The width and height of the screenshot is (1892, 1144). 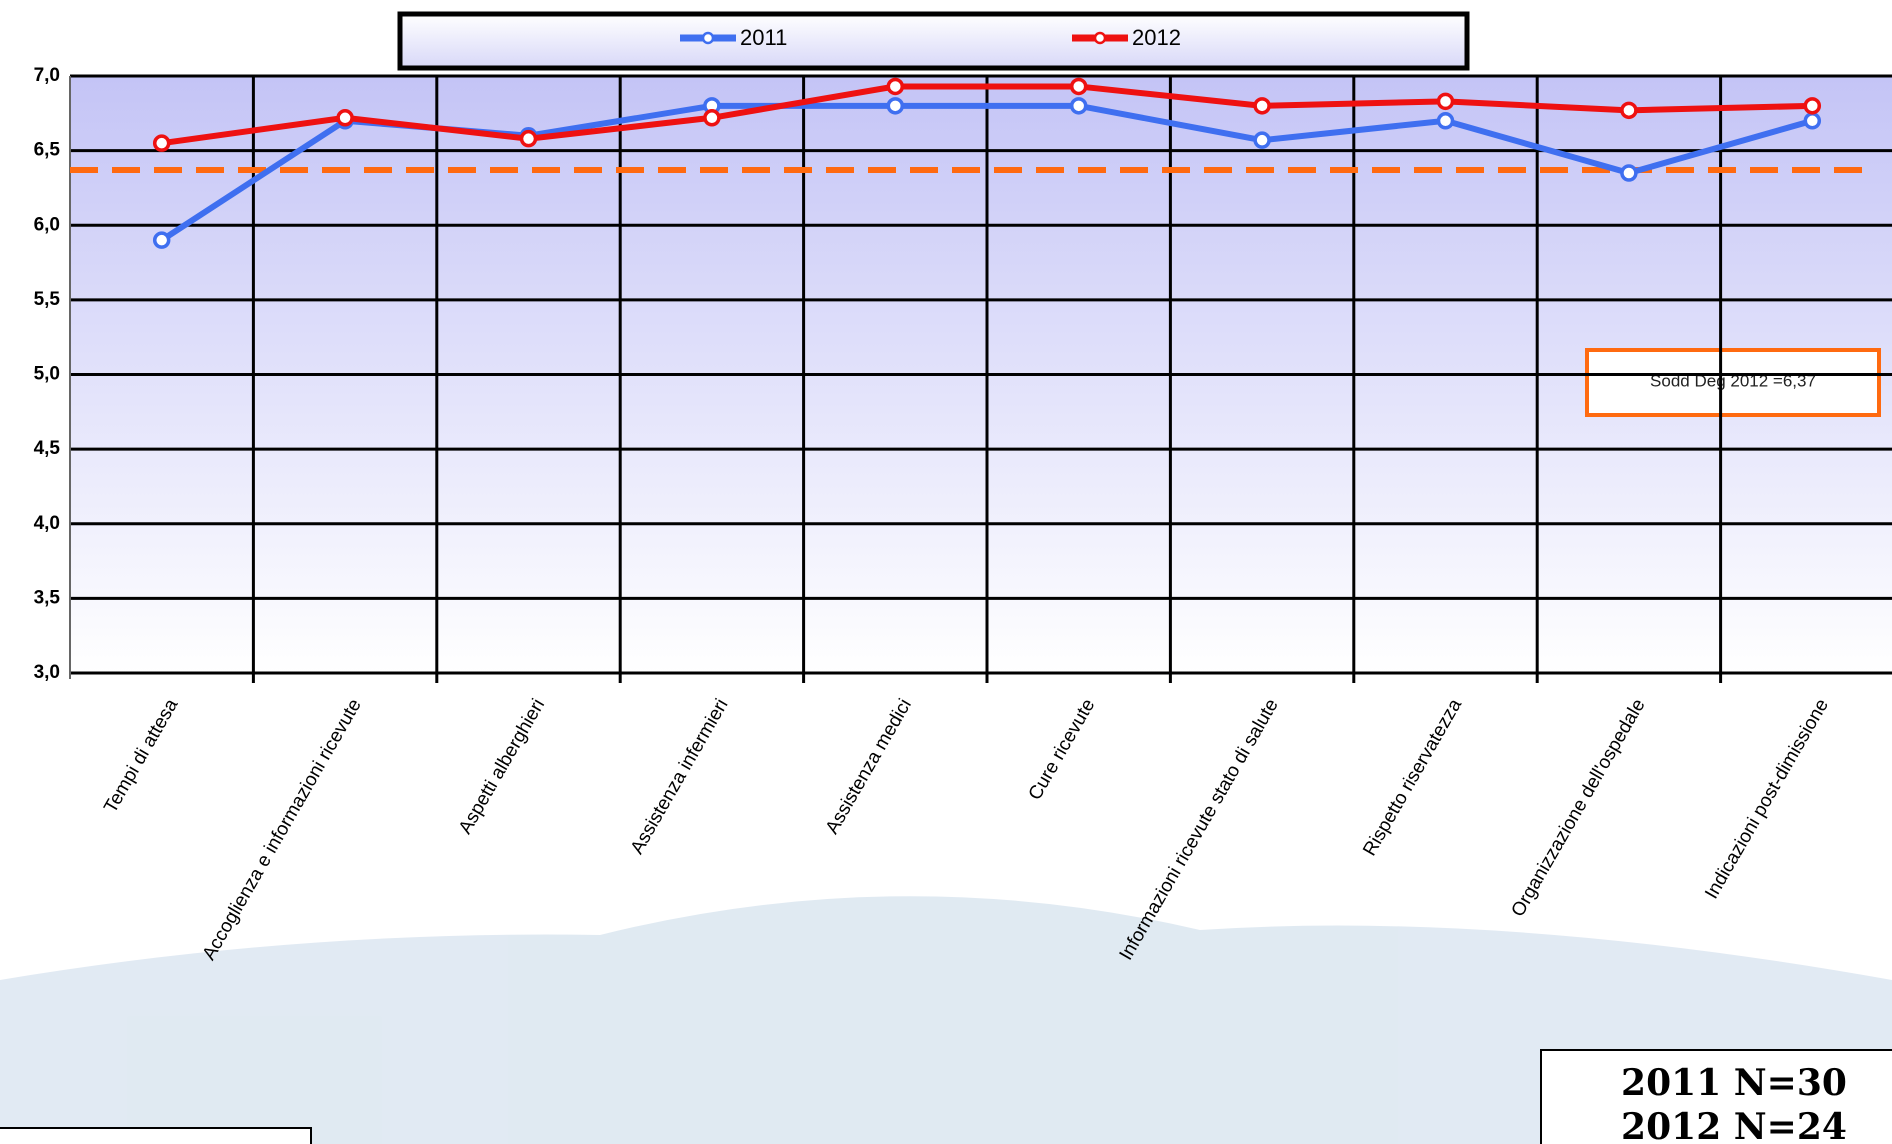 What do you see at coordinates (1767, 799) in the screenshot?
I see `x-tick-label: Indicazioni post-dimissione` at bounding box center [1767, 799].